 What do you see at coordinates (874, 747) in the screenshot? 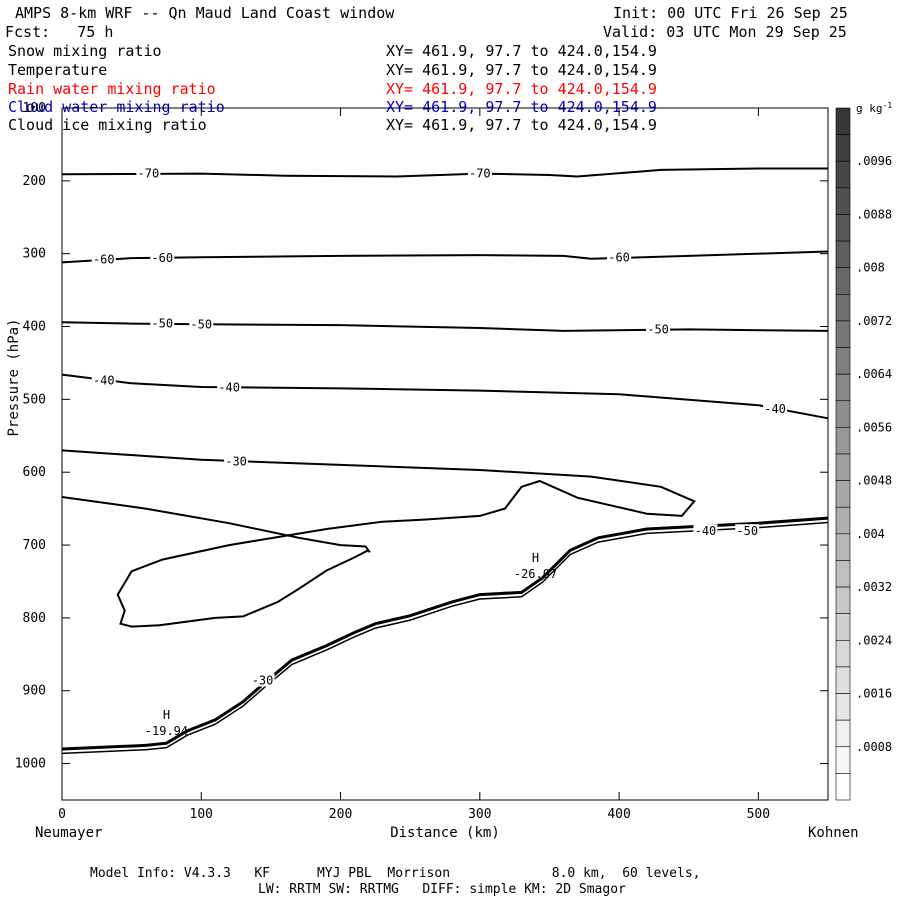
I see `colorbar-tick-label: .0008` at bounding box center [874, 747].